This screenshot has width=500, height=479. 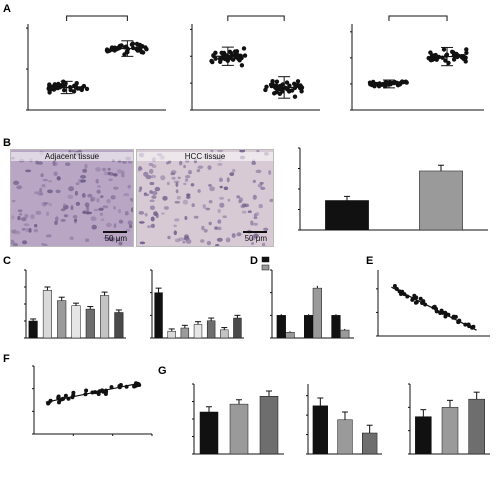 I want to click on chart-g3, so click(x=449, y=419).